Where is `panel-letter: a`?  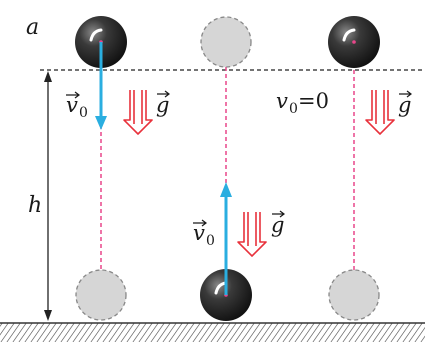
panel-letter: a is located at coordinates (32, 27).